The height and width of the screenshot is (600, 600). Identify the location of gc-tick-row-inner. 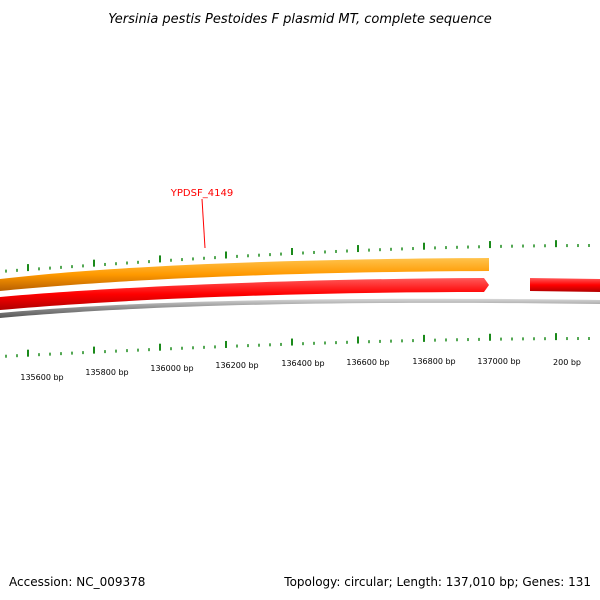
(297, 345).